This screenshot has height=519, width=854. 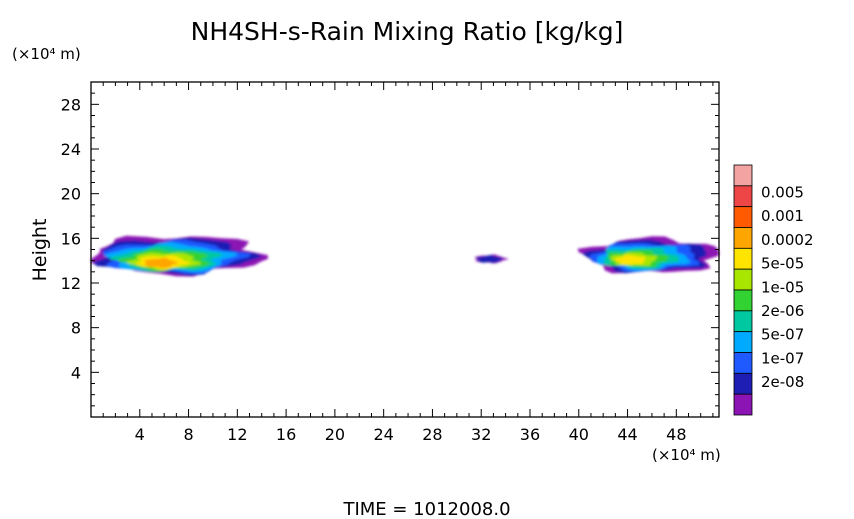 I want to click on x-tick-label: 16, so click(x=286, y=434).